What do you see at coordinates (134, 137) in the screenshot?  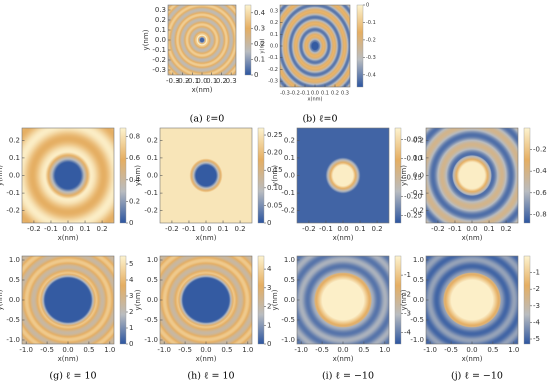 I see `colorbar-tick-label: 0.8` at bounding box center [134, 137].